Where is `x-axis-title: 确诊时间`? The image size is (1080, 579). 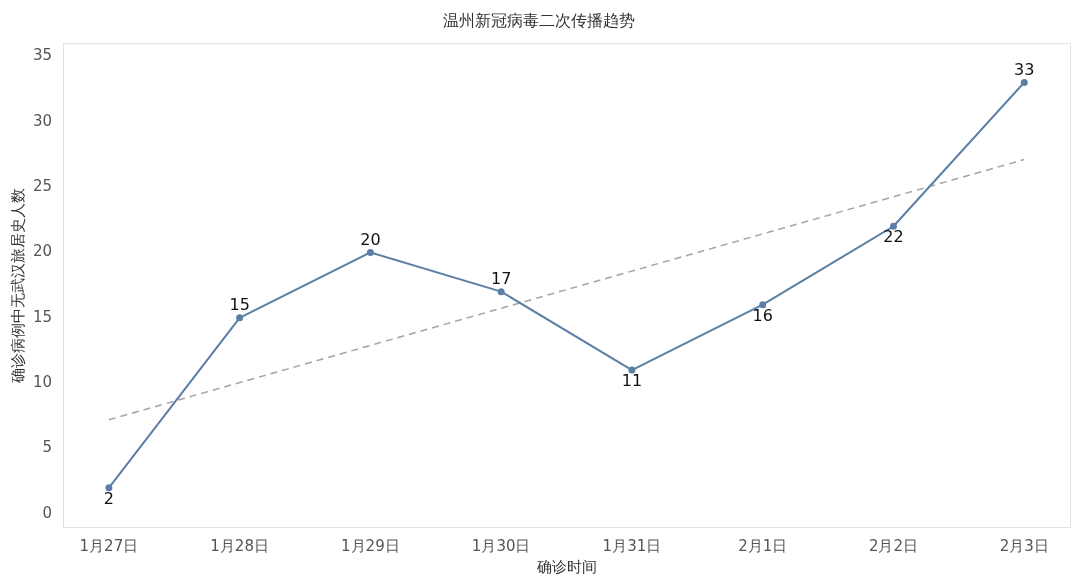 x-axis-title: 确诊时间 is located at coordinates (566, 566).